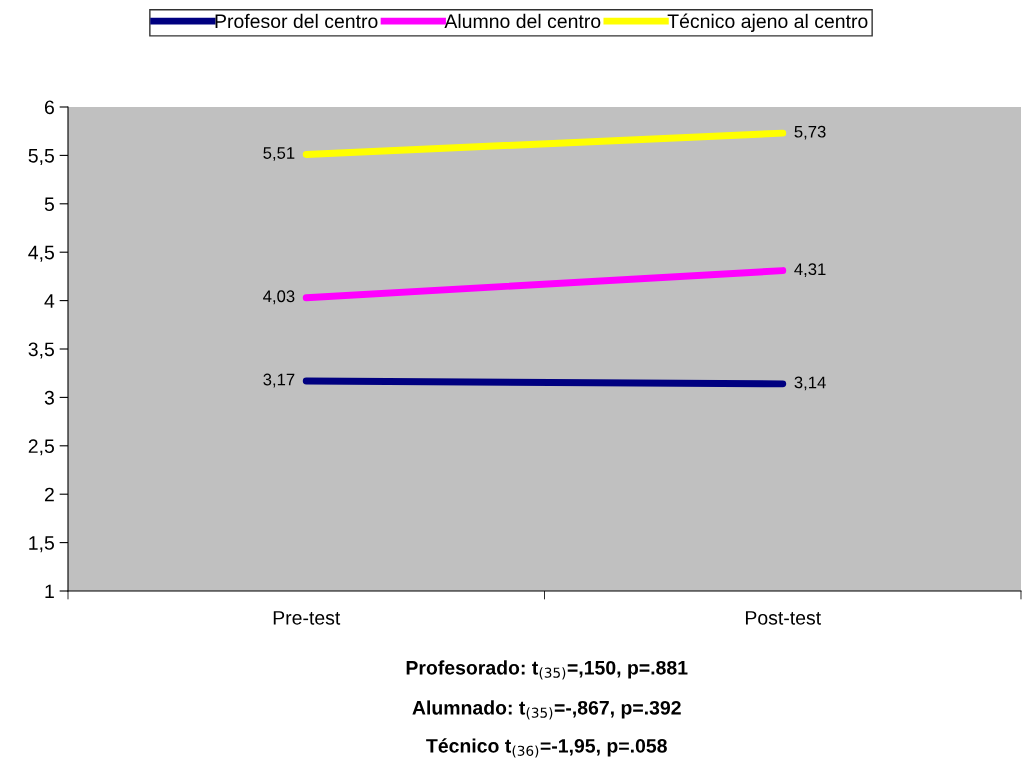 This screenshot has width=1022, height=762. What do you see at coordinates (49, 301) in the screenshot?
I see `y-tick-label: 4` at bounding box center [49, 301].